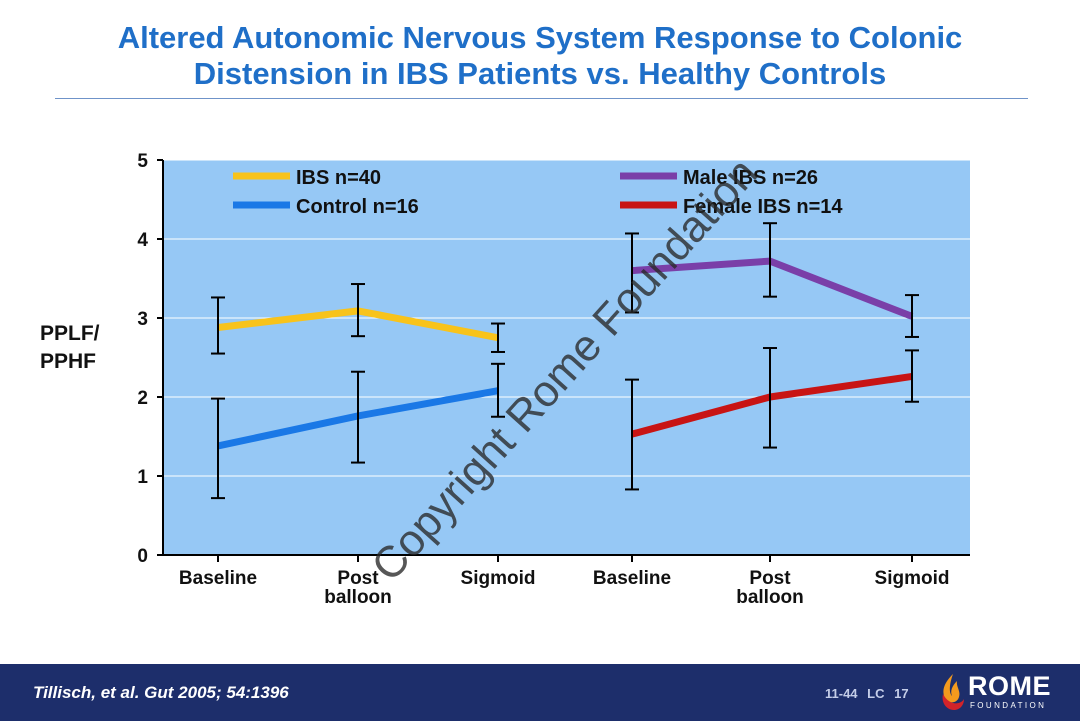 The width and height of the screenshot is (1080, 721). Describe the element at coordinates (142, 398) in the screenshot. I see `y-tick-label-2: 2` at that location.